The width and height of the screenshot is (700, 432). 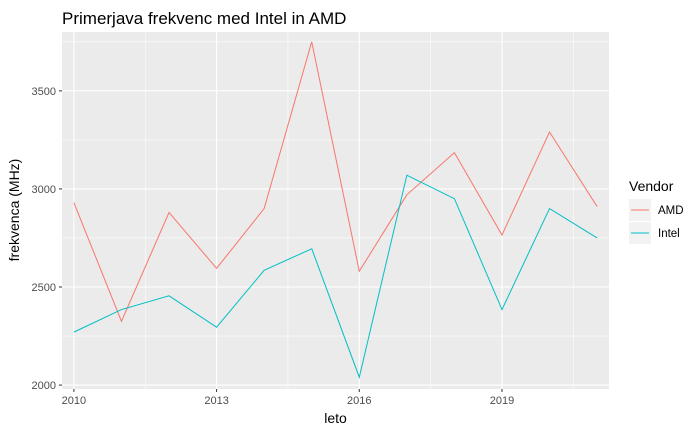 What do you see at coordinates (502, 401) in the screenshot?
I see `x-tick-label: 2019` at bounding box center [502, 401].